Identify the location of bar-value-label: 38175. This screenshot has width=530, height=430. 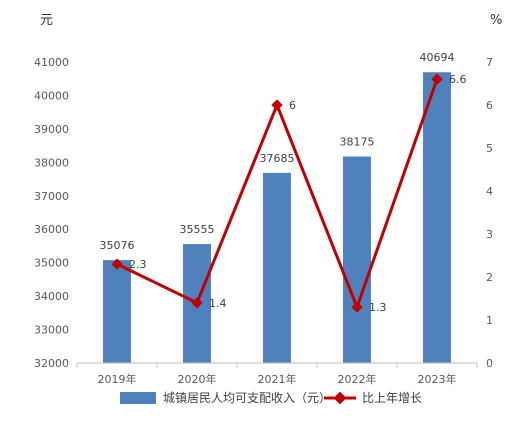
(357, 141).